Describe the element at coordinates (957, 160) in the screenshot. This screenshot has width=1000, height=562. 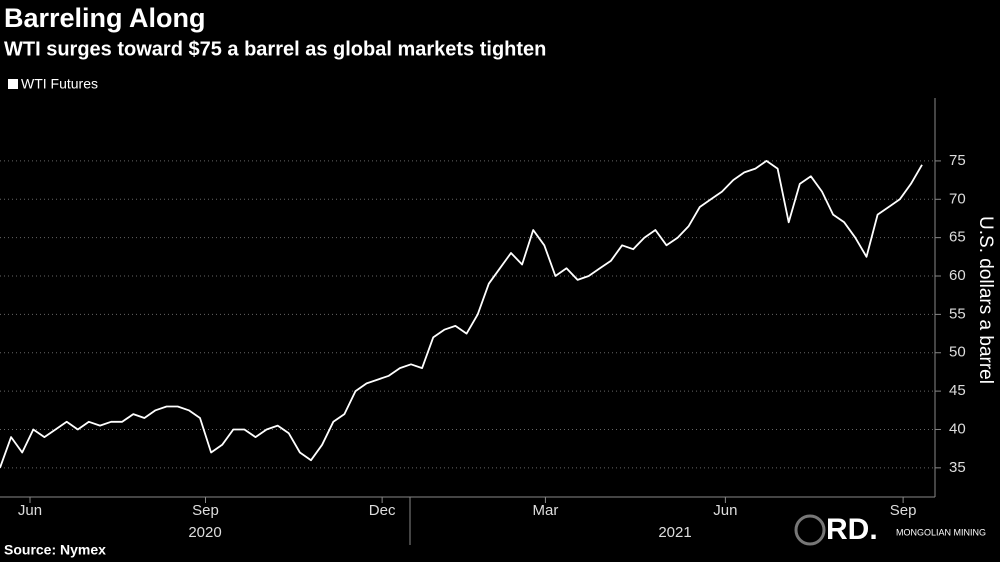
I see `y-tick-label: 75` at that location.